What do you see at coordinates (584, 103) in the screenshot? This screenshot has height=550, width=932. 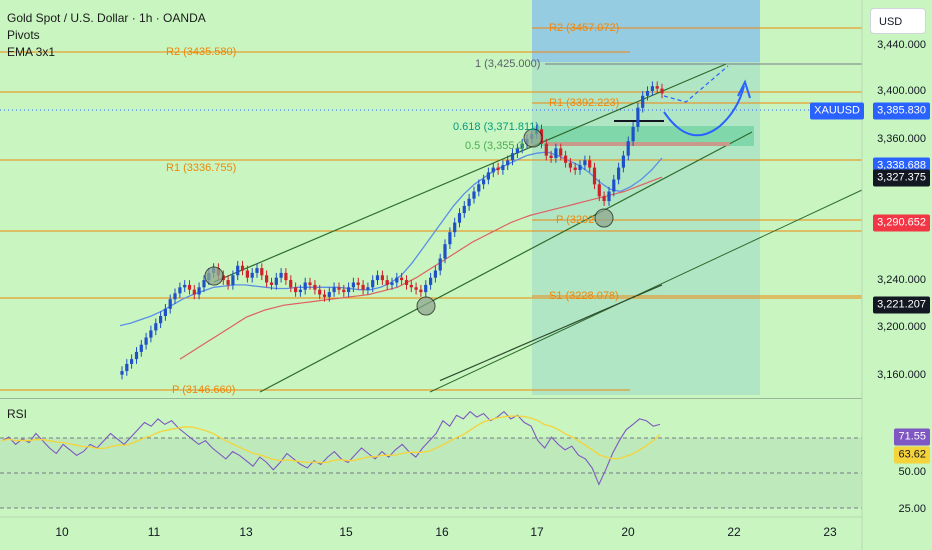 I see `pivot-r1-label: R1 (3392.223)` at bounding box center [584, 103].